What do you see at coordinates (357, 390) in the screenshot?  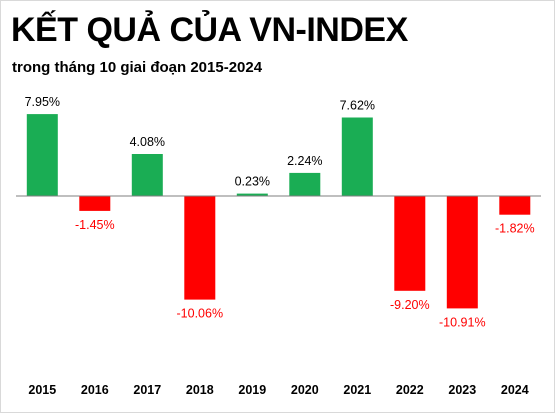 I see `category-label-2021: 2021` at bounding box center [357, 390].